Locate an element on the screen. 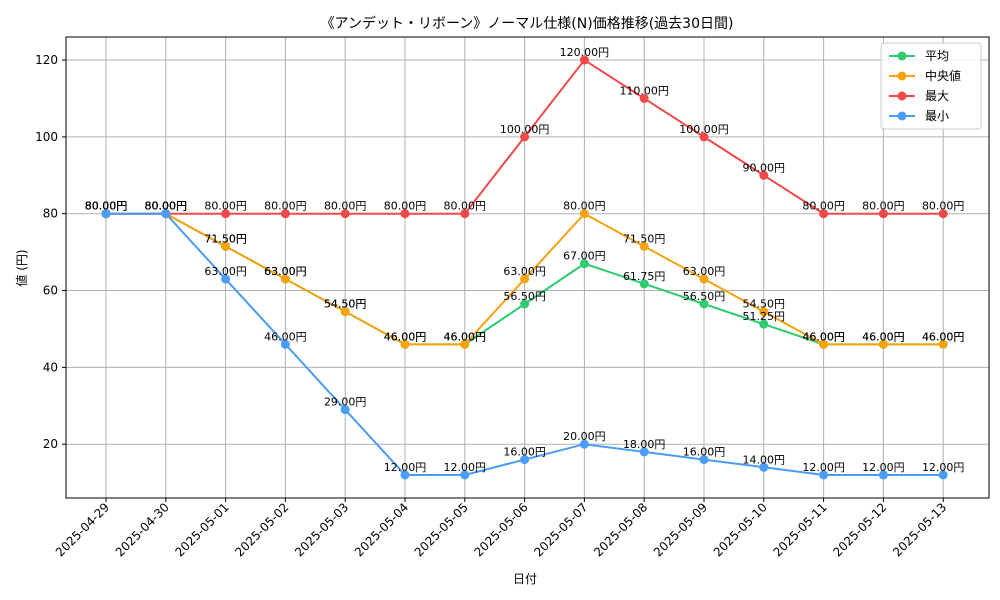  x-tick-label: 2025-05-11 is located at coordinates (800, 529).